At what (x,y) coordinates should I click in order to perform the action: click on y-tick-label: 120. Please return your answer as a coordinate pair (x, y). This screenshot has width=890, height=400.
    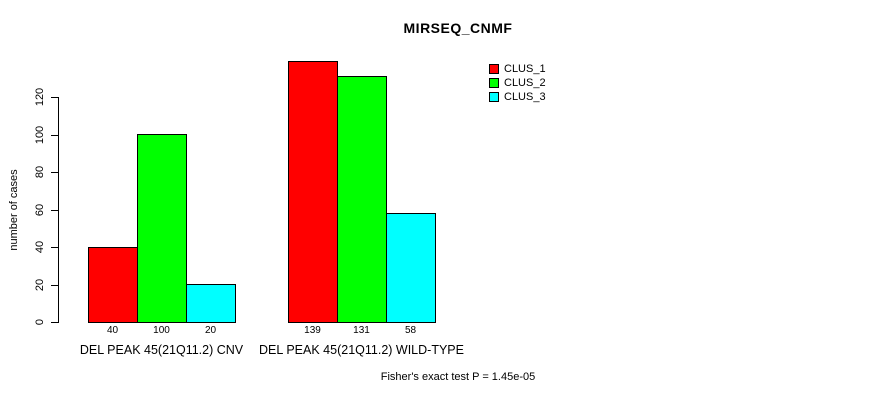
    Looking at the image, I should click on (40, 97).